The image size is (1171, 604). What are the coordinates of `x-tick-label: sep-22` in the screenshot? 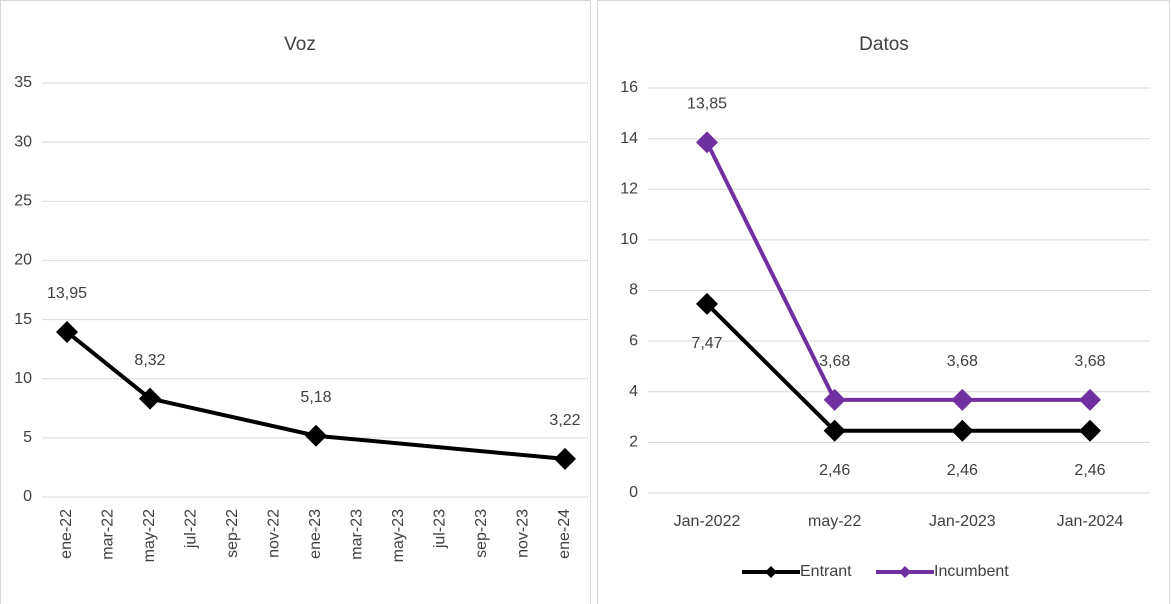 It's located at (232, 533).